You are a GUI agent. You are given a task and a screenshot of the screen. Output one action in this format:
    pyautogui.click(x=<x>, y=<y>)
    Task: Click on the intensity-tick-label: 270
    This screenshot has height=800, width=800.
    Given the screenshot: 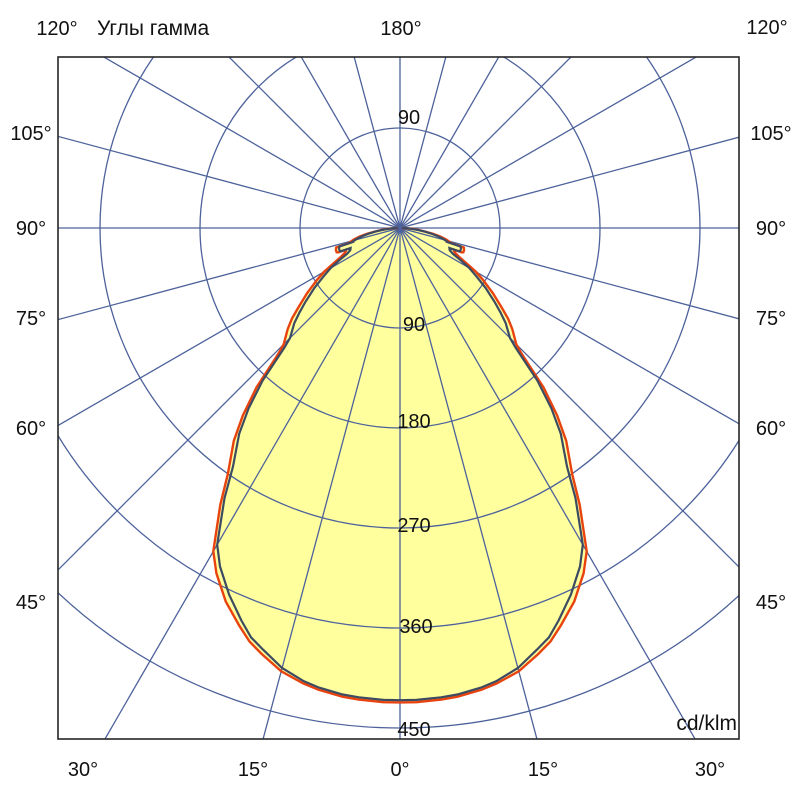 What is the action you would take?
    pyautogui.click(x=413, y=526)
    